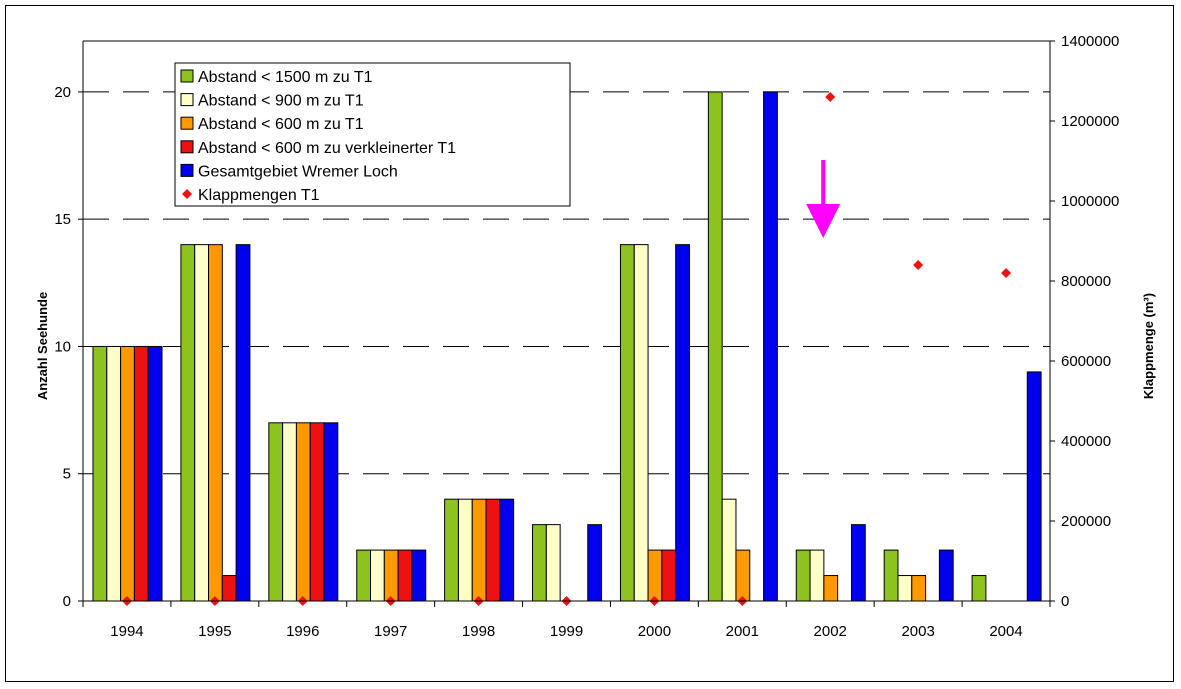  What do you see at coordinates (285, 77) in the screenshot?
I see `legend-label: Abstand < 1500 m zu T1` at bounding box center [285, 77].